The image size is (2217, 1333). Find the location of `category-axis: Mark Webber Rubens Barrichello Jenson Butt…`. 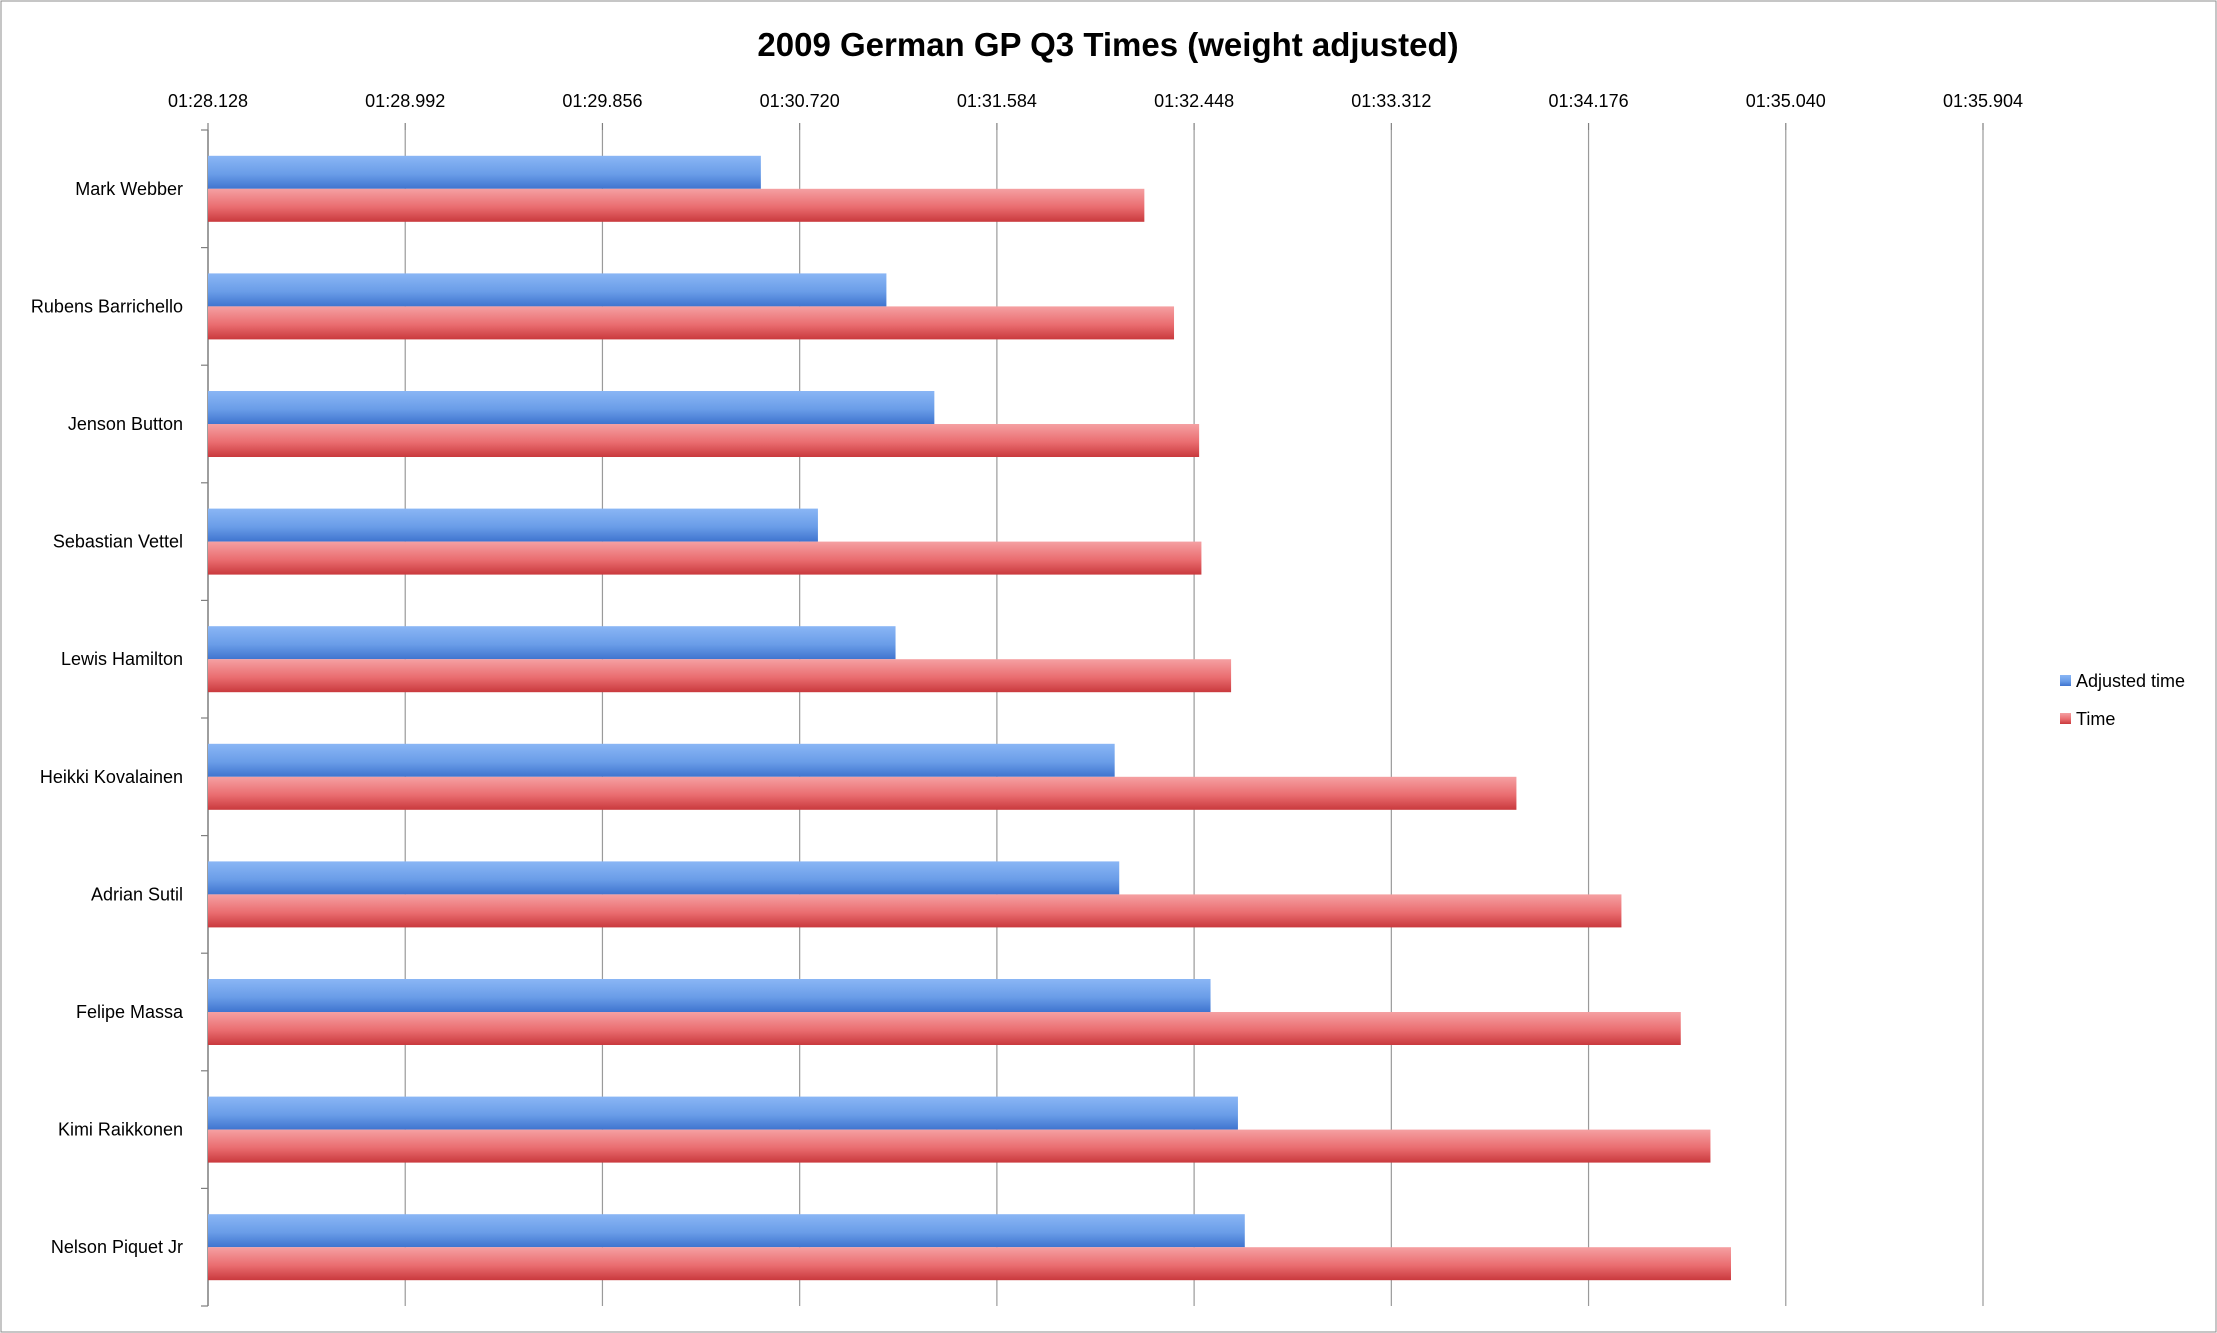

category-axis: Mark Webber Rubens Barrichello Jenson Butt… is located at coordinates (119, 718).